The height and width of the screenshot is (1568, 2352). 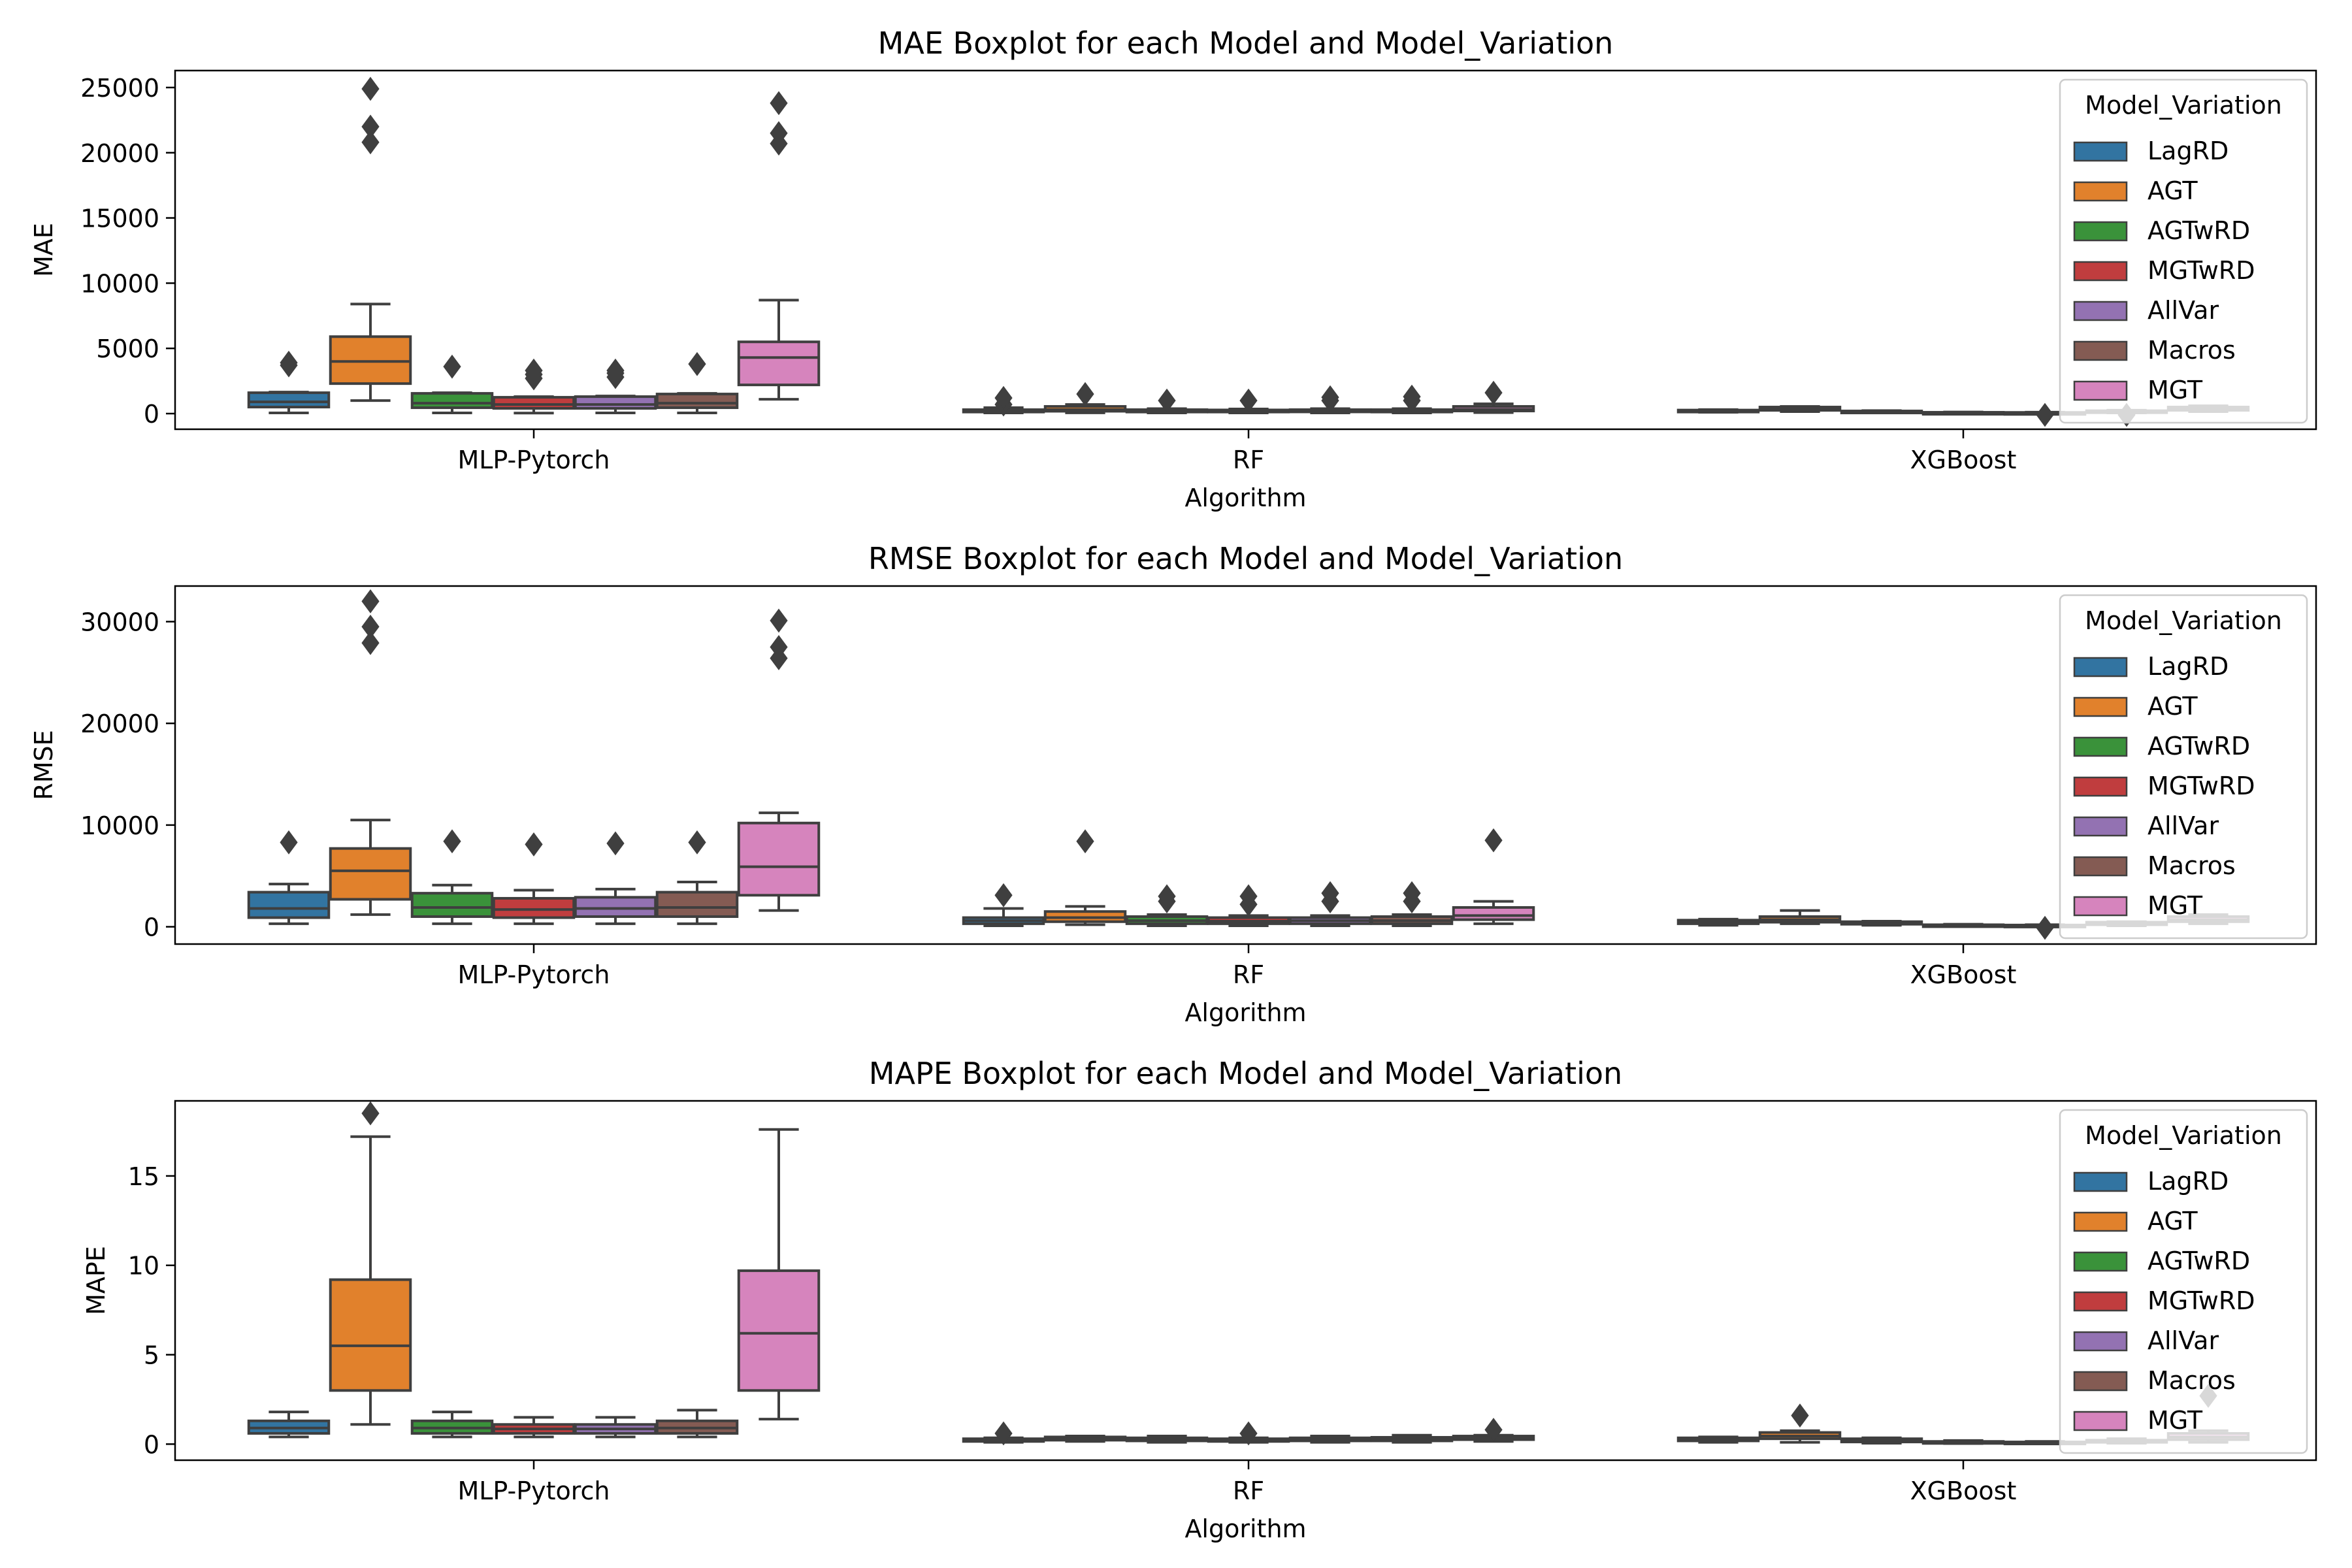 I want to click on y-tick-label: 5, so click(x=151, y=1355).